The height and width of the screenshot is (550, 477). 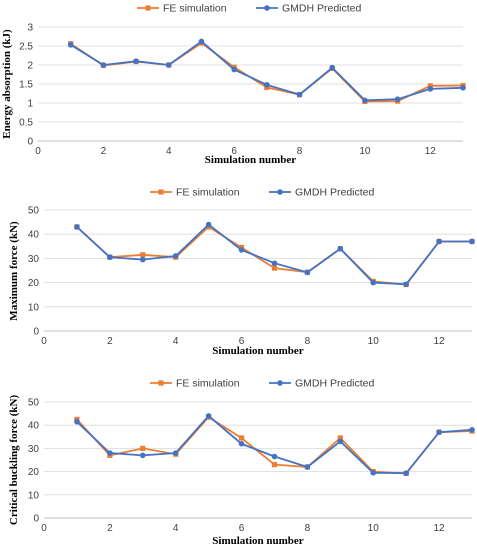 What do you see at coordinates (30, 66) in the screenshot?
I see `y-tick-label: 2` at bounding box center [30, 66].